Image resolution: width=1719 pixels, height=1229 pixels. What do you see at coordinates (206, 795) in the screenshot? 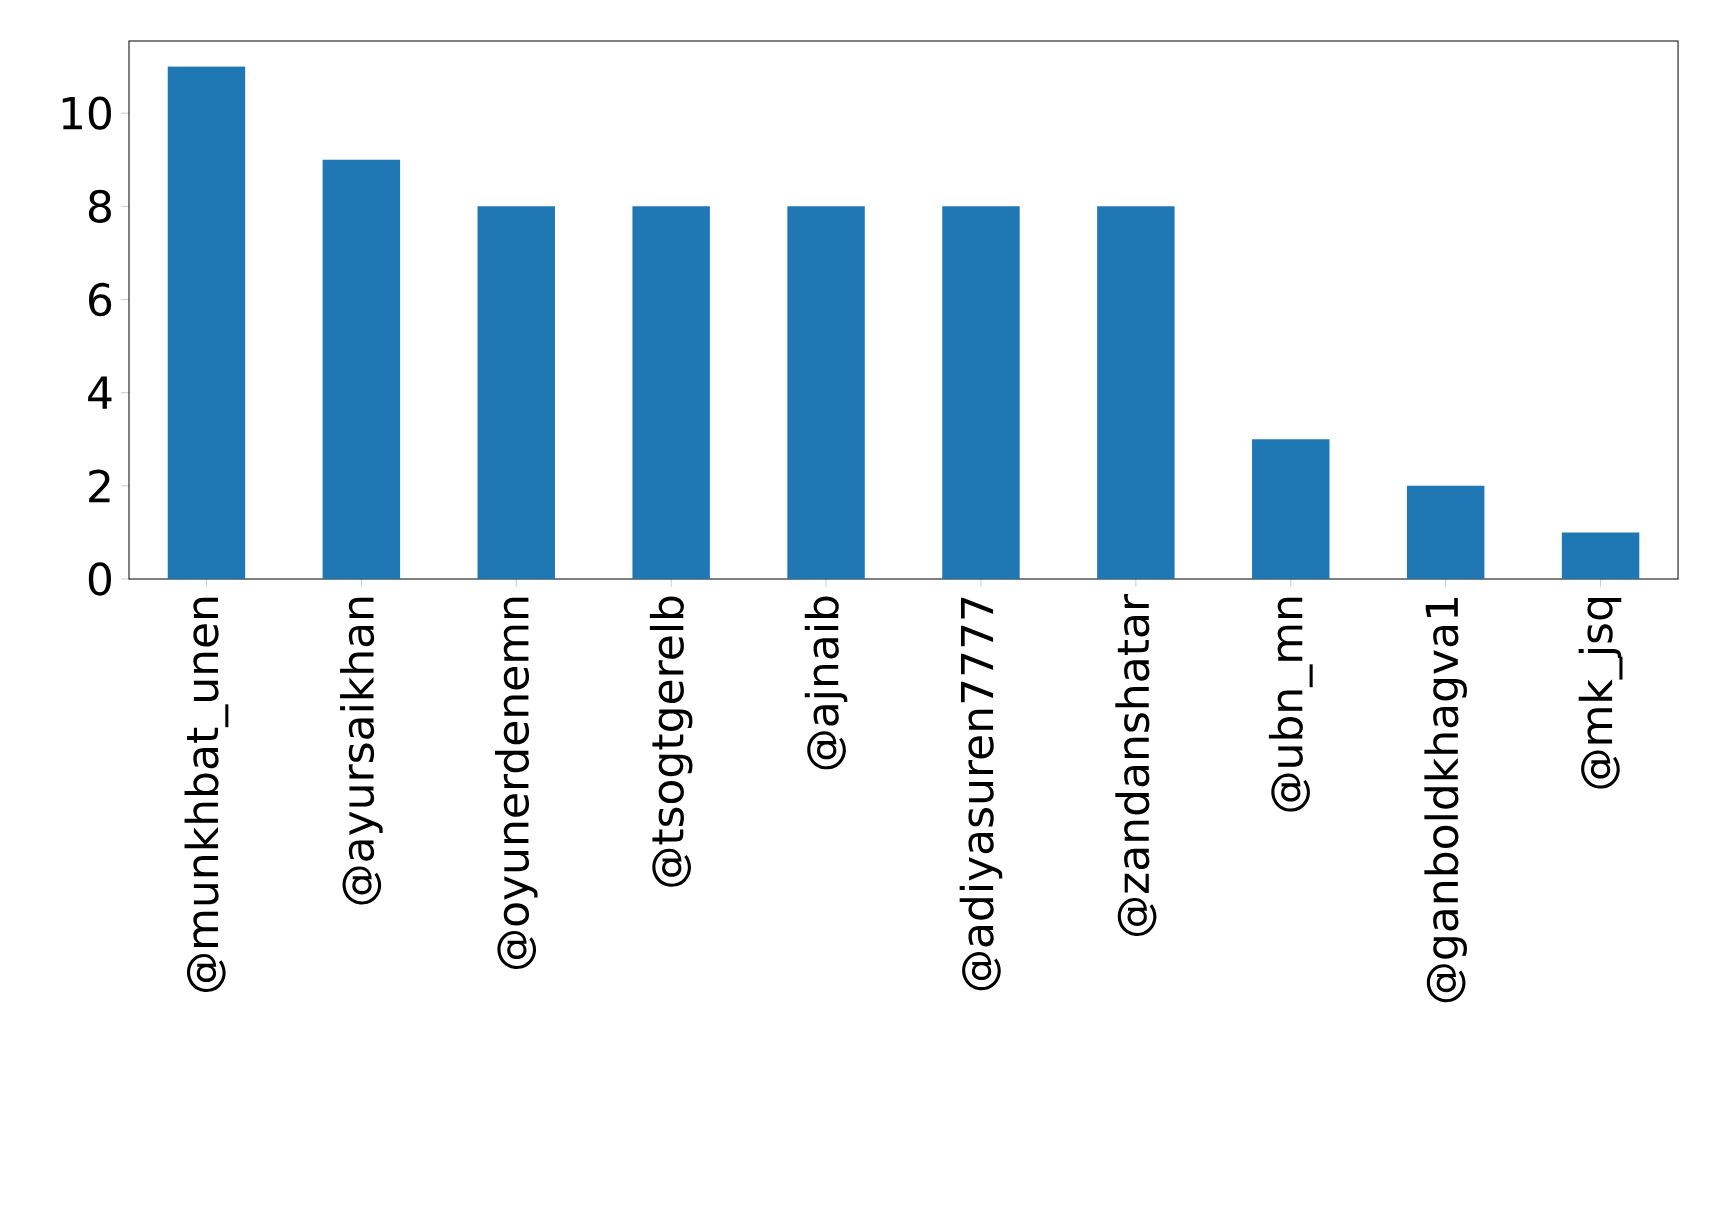
I see `x-tick-label: @munkhbat_unen` at bounding box center [206, 795].